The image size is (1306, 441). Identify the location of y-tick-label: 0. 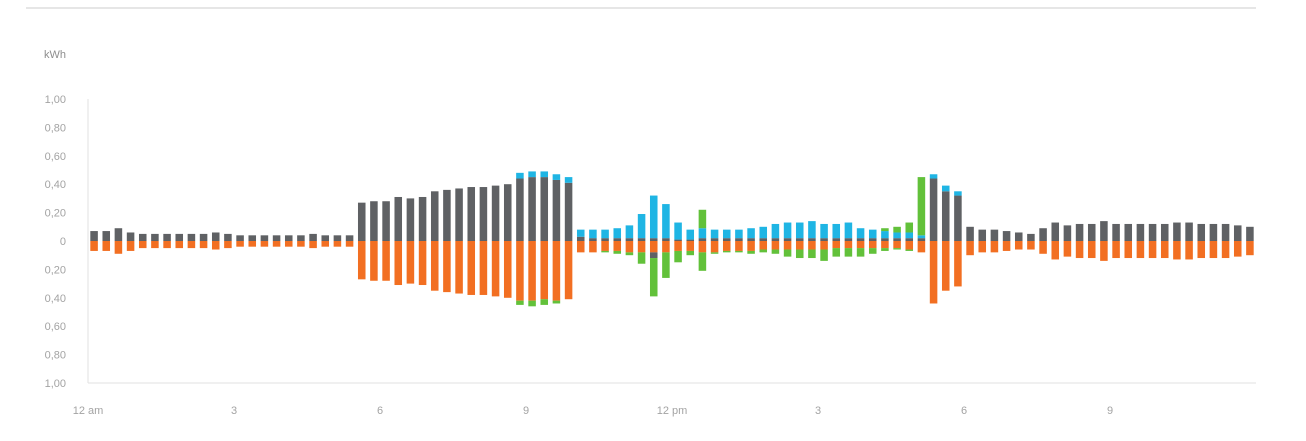
(63, 242).